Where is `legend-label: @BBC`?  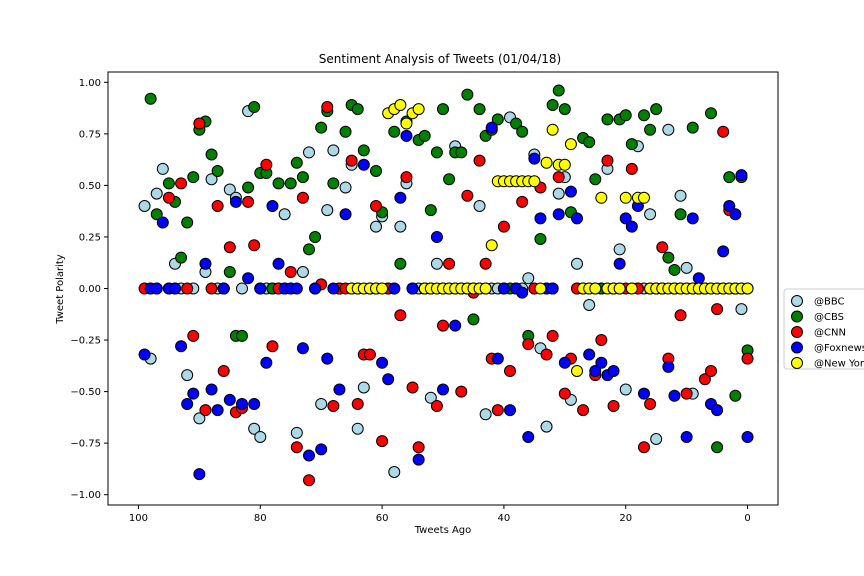 legend-label: @BBC is located at coordinates (829, 302).